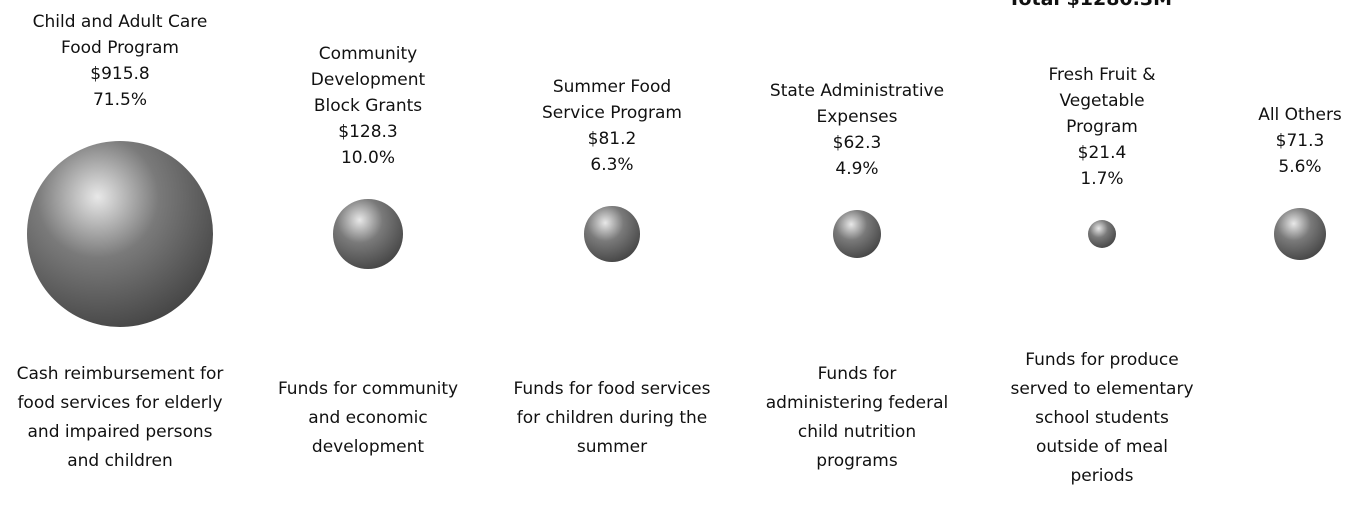 This screenshot has height=506, width=1352. What do you see at coordinates (1090, 5) in the screenshot?
I see `chart-title: Total $1280.3M` at bounding box center [1090, 5].